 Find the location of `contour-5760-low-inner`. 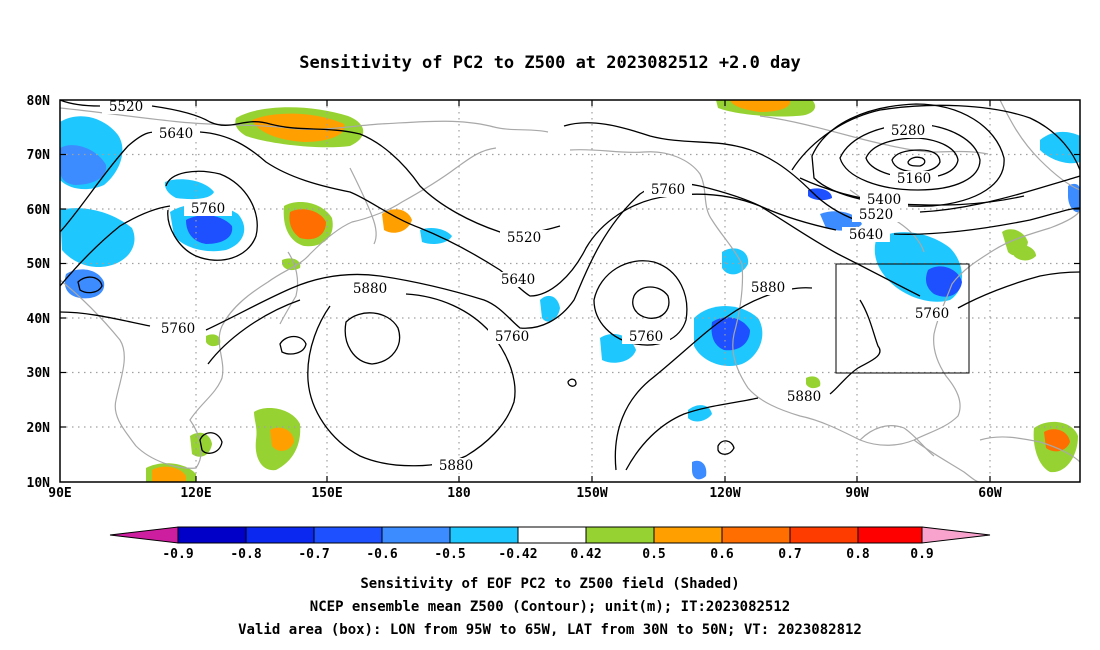

contour-5760-low-inner is located at coordinates (651, 302).